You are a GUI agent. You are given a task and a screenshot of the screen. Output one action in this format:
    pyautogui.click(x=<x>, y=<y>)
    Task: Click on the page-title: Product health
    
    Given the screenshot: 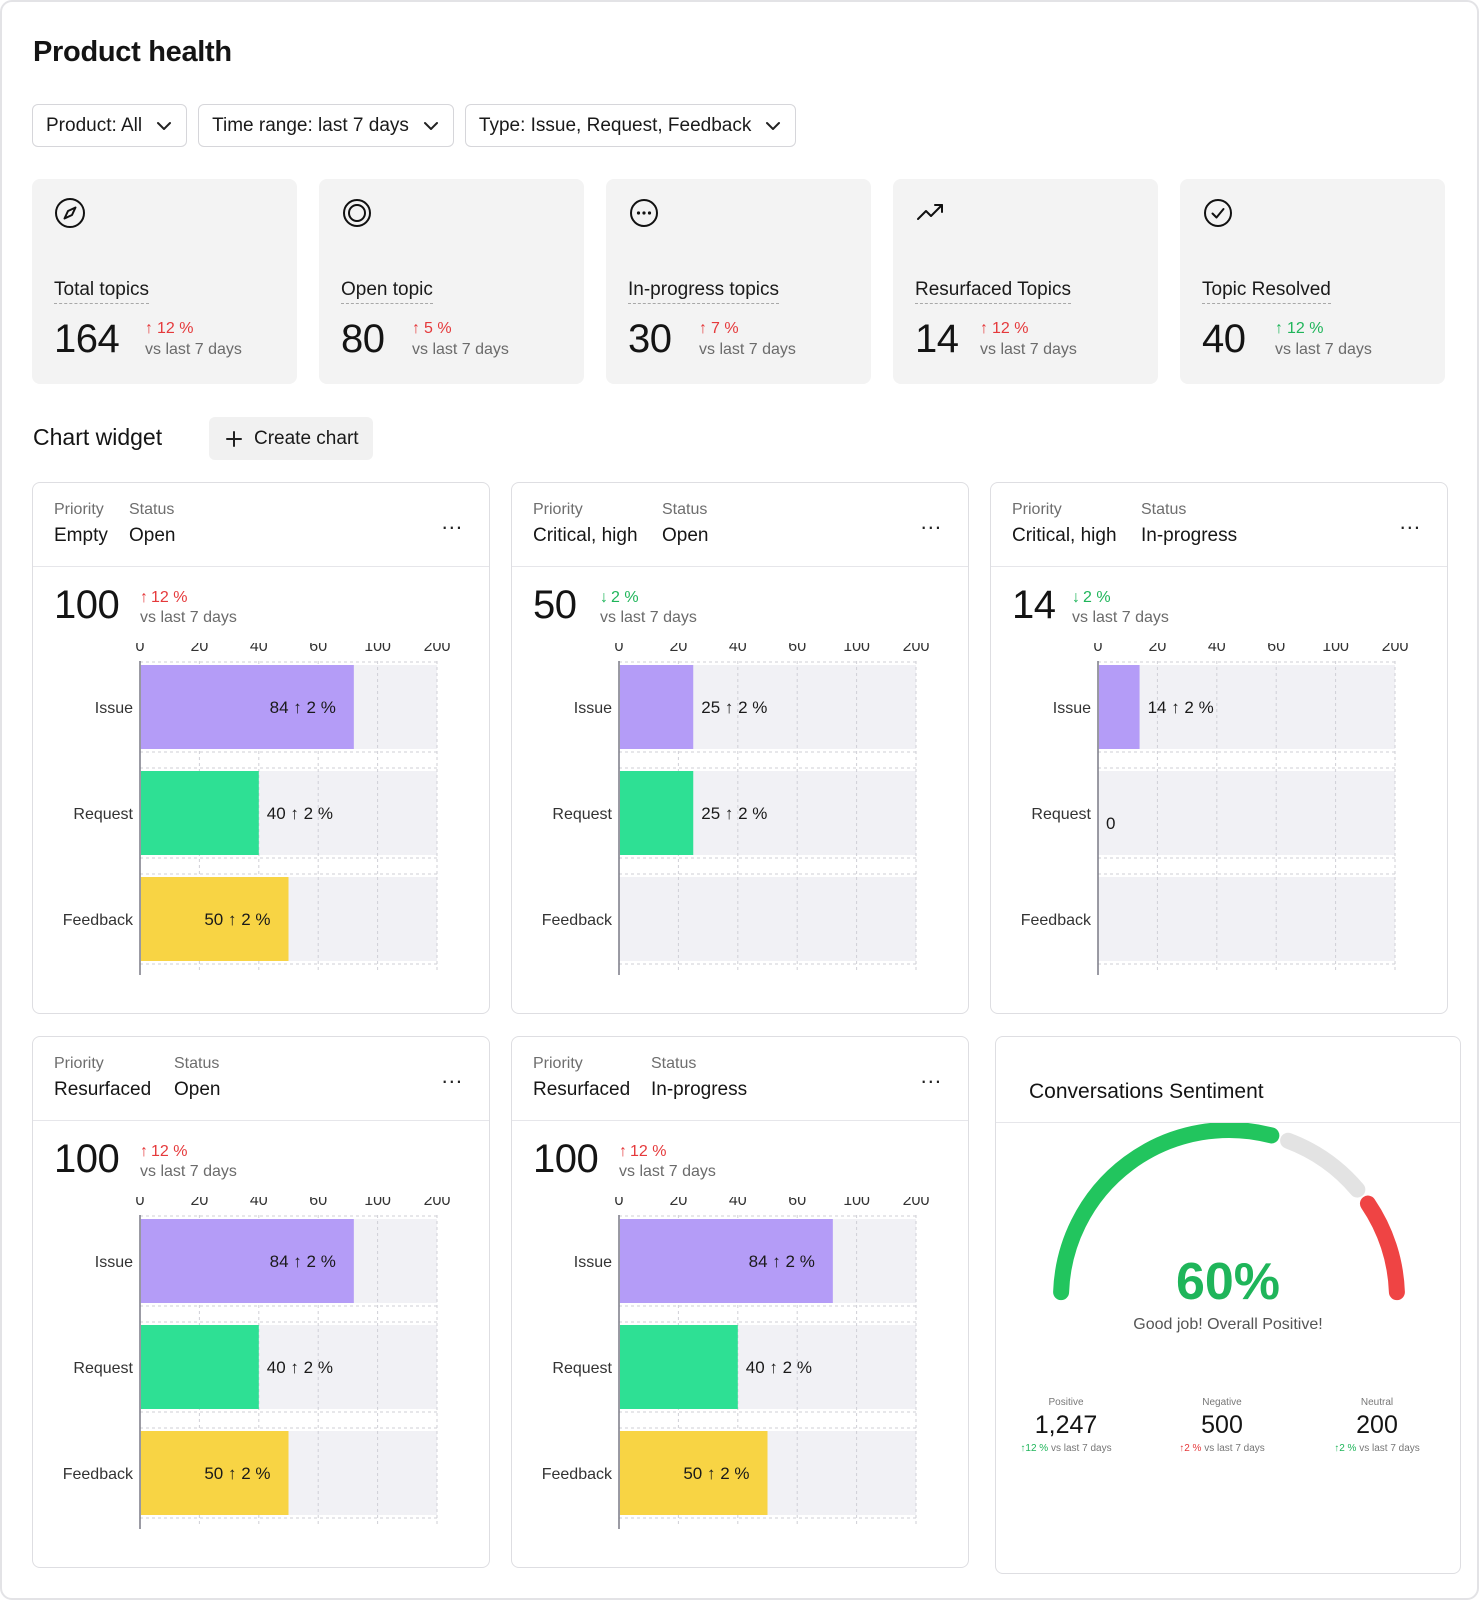 What is the action you would take?
    pyautogui.click(x=132, y=52)
    